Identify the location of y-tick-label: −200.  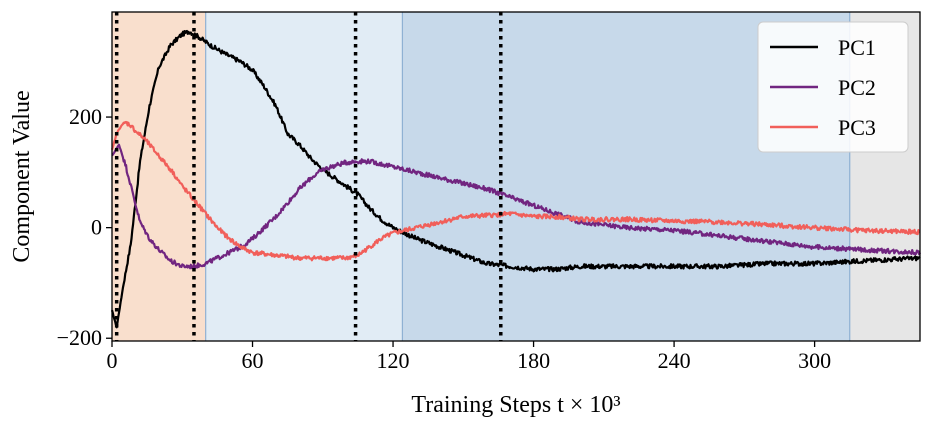
(79, 337).